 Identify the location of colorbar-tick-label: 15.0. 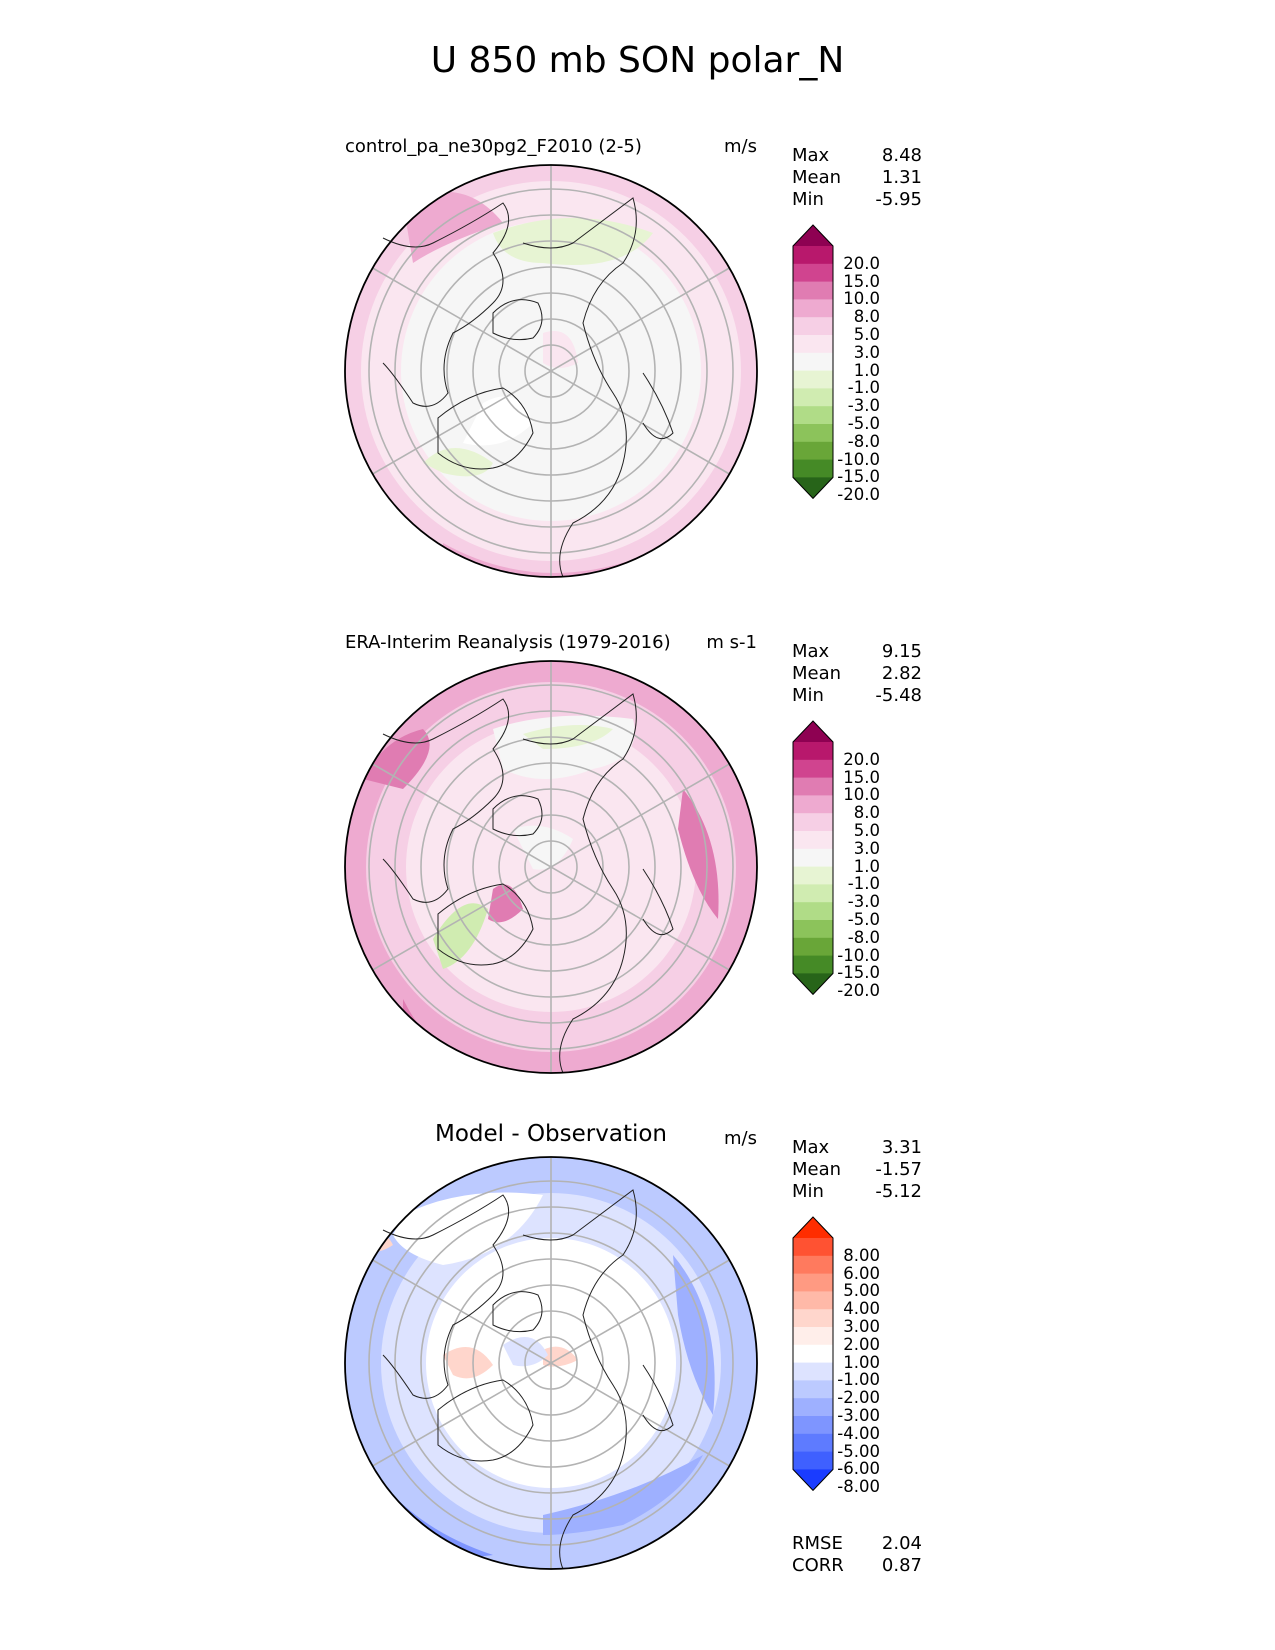
(861, 777).